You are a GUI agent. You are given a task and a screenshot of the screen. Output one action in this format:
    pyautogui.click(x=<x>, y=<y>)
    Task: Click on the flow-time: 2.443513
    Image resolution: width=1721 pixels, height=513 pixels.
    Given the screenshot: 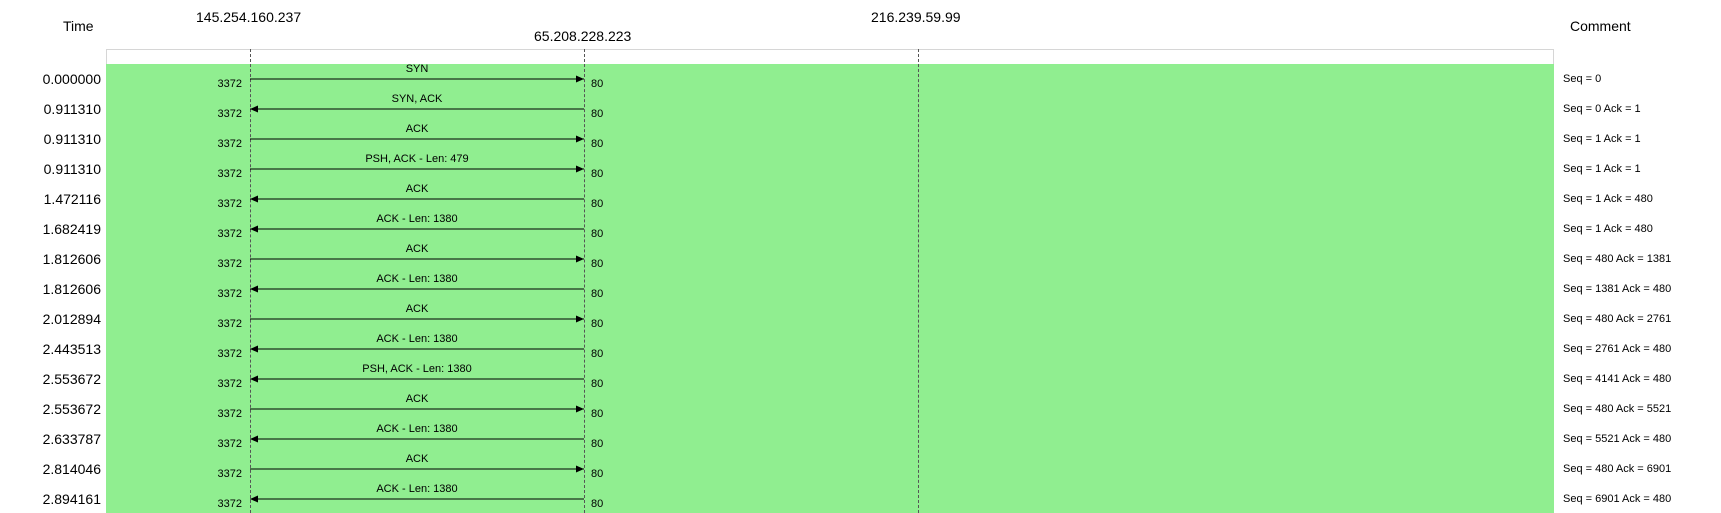 What is the action you would take?
    pyautogui.click(x=71, y=349)
    